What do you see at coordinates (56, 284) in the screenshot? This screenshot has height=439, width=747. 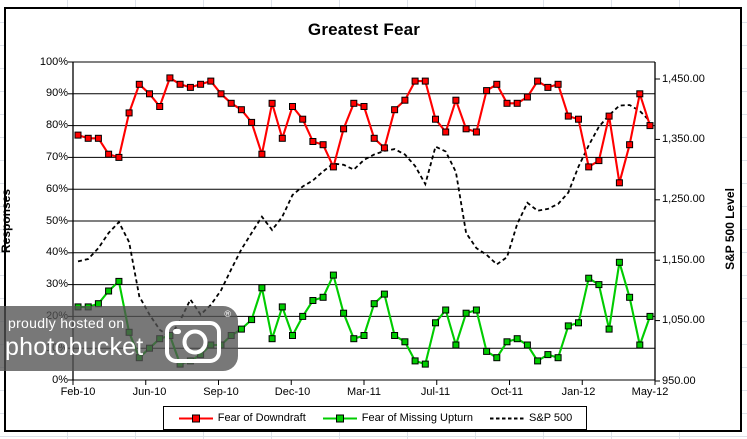 I see `y-tick-label: 30%` at bounding box center [56, 284].